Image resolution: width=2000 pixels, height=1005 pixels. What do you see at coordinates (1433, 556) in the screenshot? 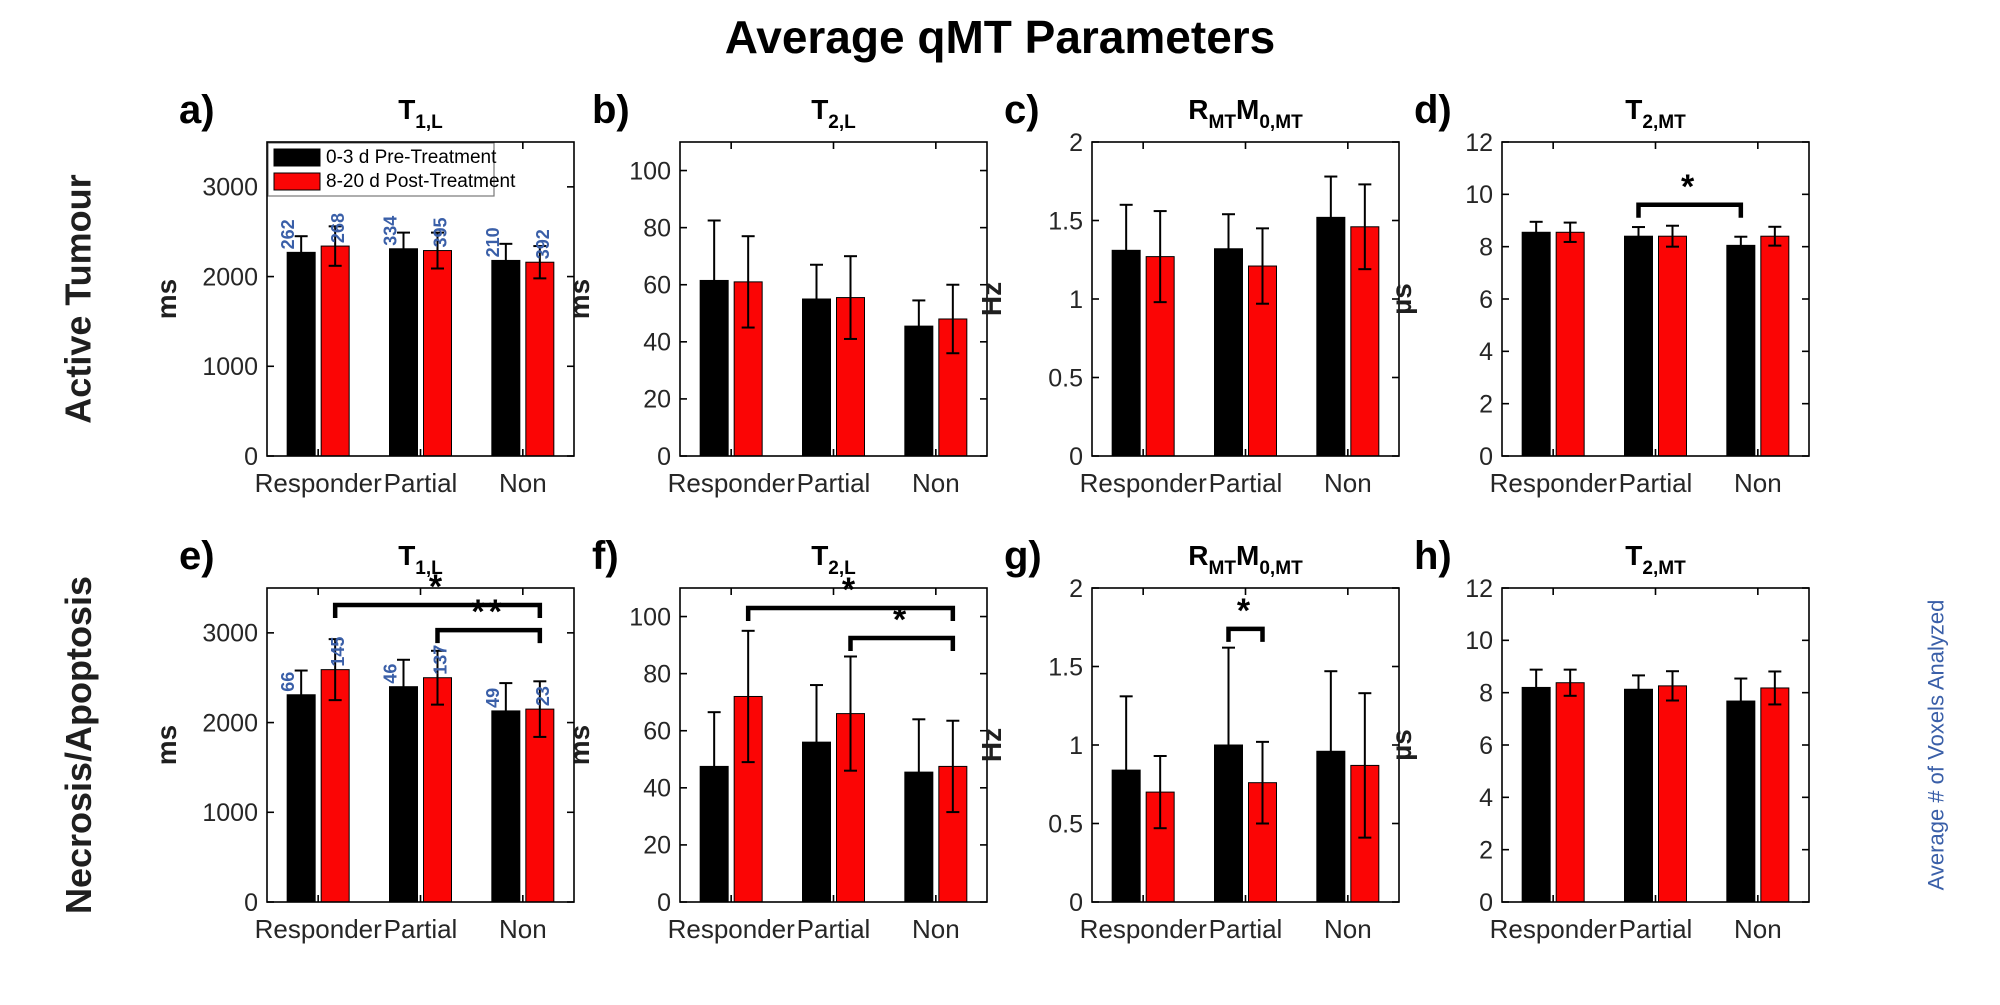
I see `panel-letter: h)` at bounding box center [1433, 556].